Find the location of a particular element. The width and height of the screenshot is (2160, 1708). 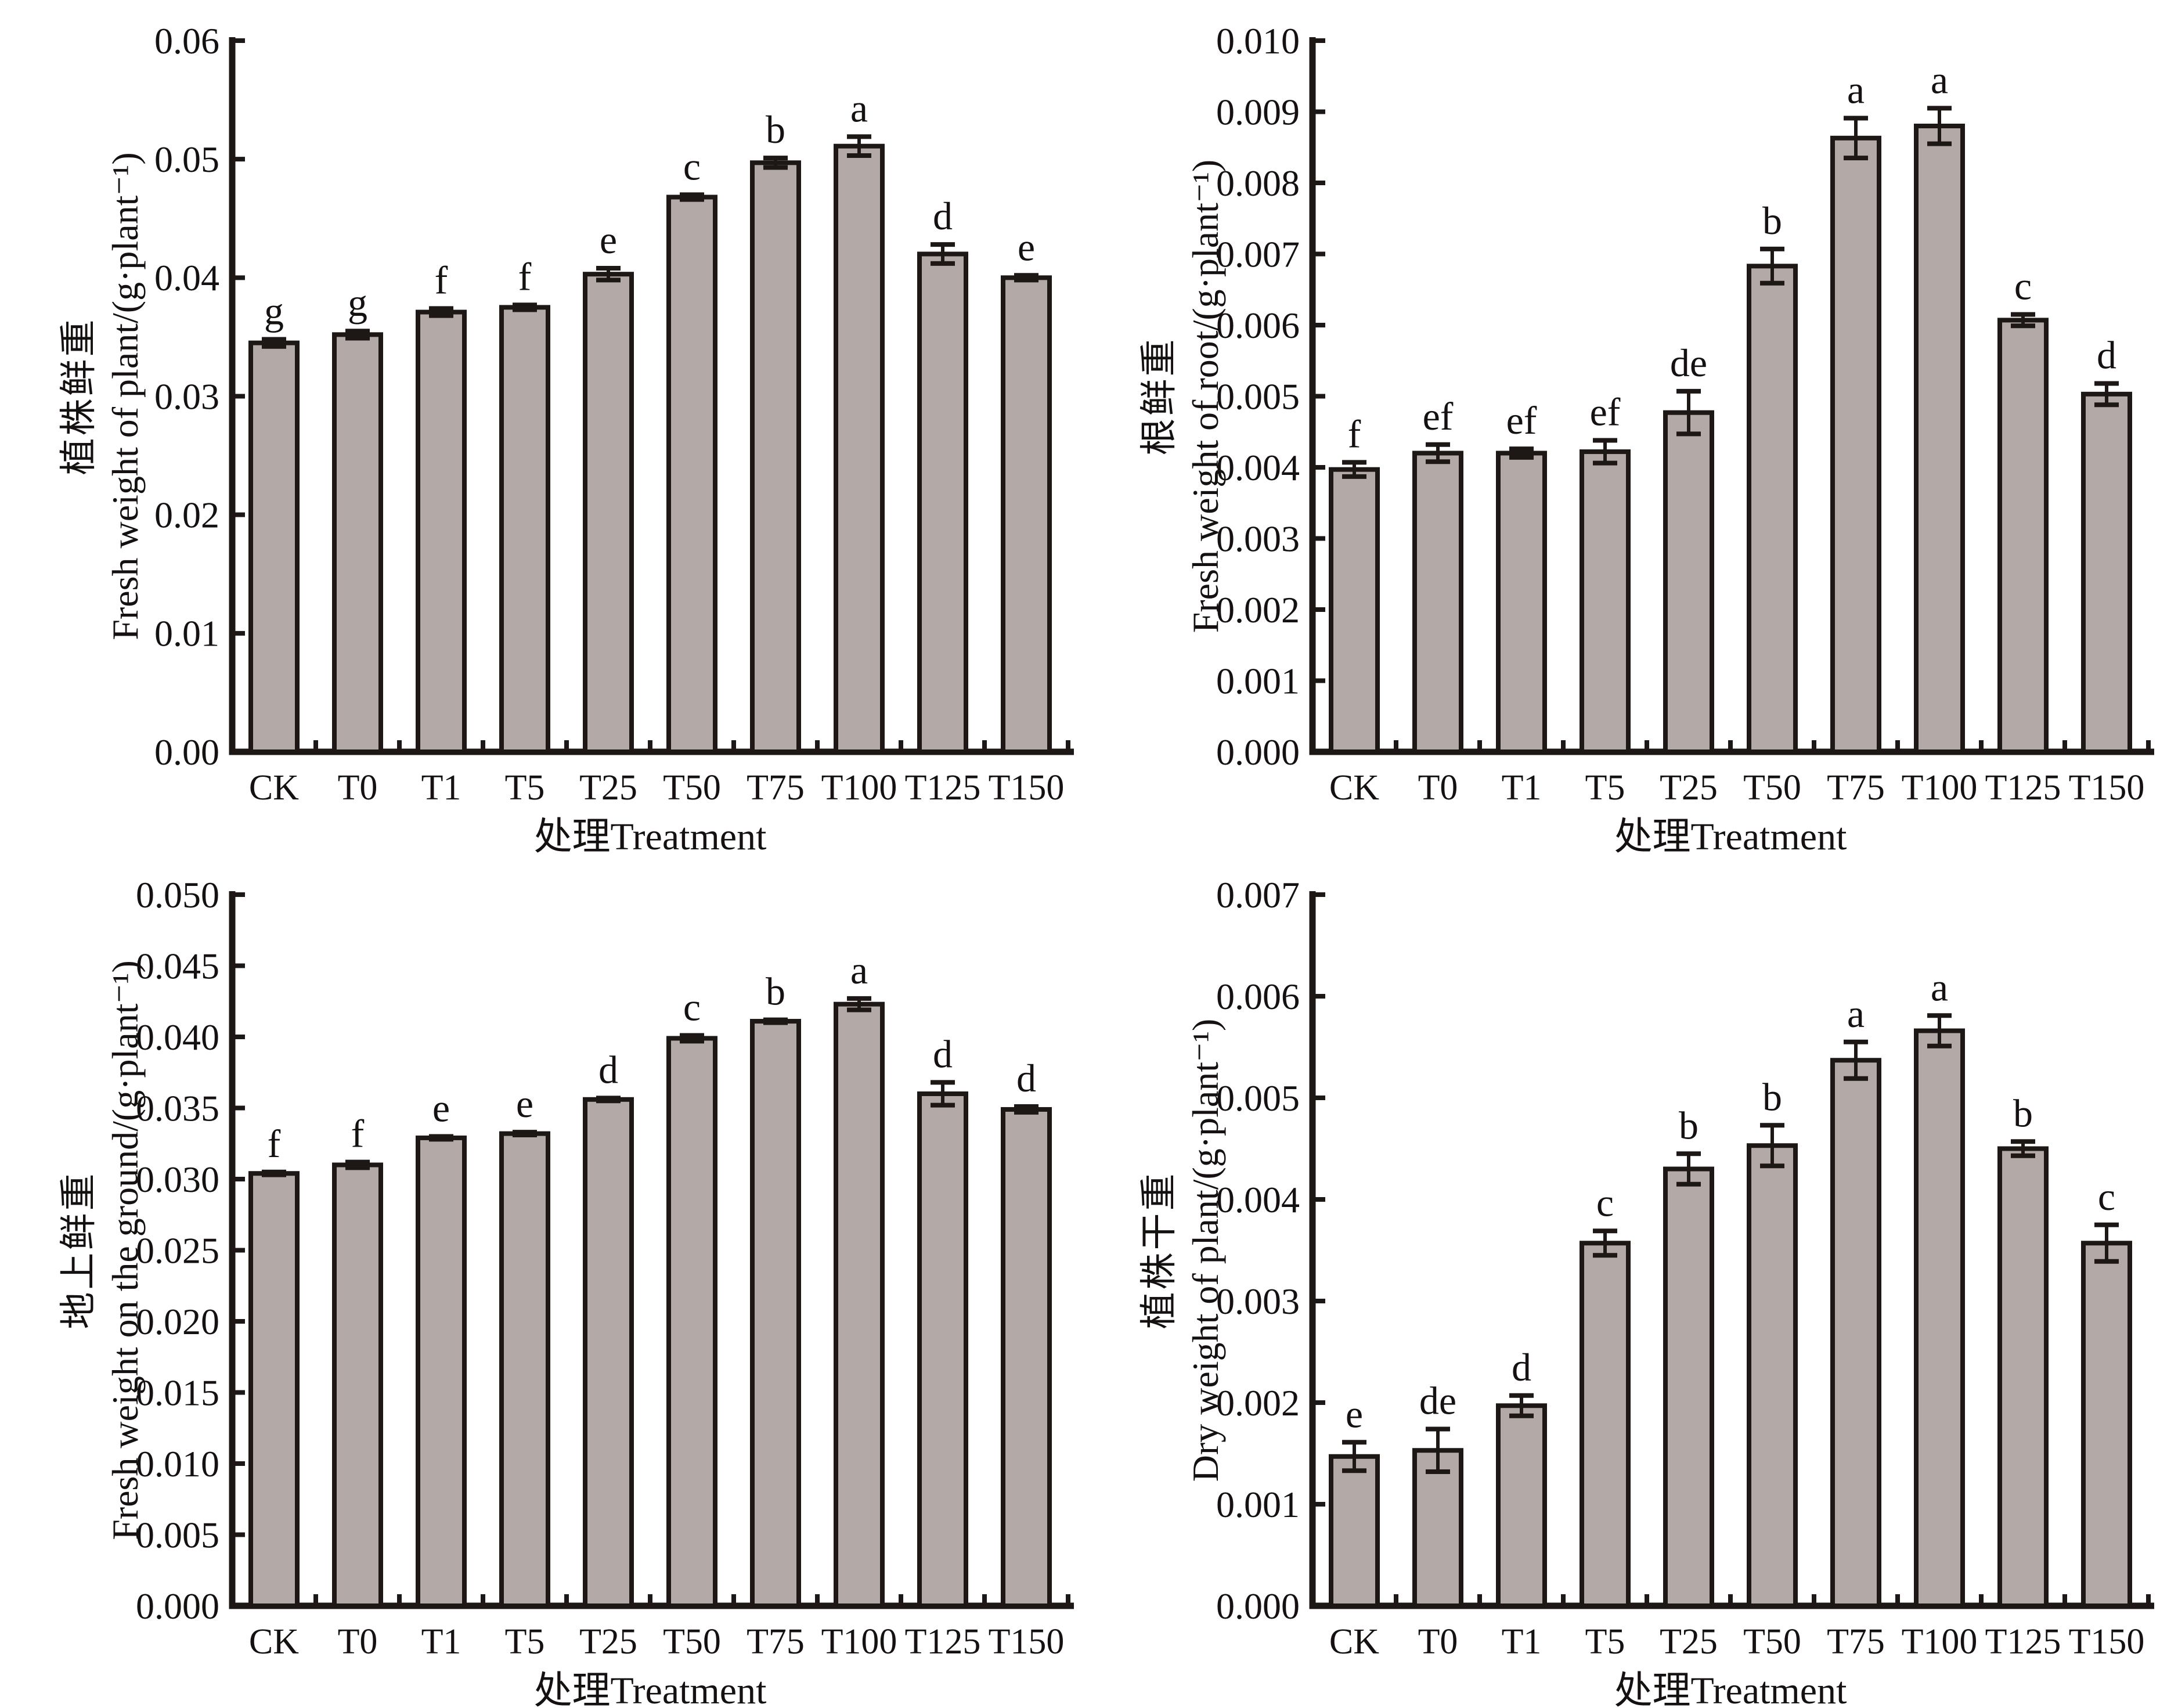

sig-letter-T125: d is located at coordinates (943, 216).